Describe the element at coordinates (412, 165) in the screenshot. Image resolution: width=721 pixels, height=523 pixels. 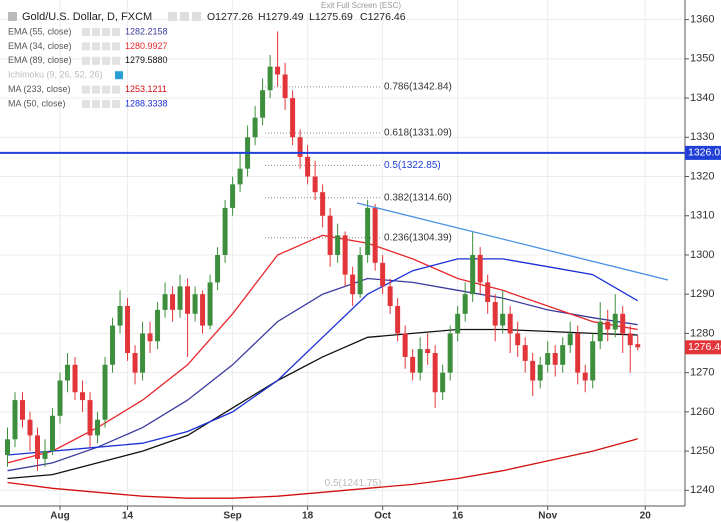
I see `fib-label: 0.5(1322.85)` at that location.